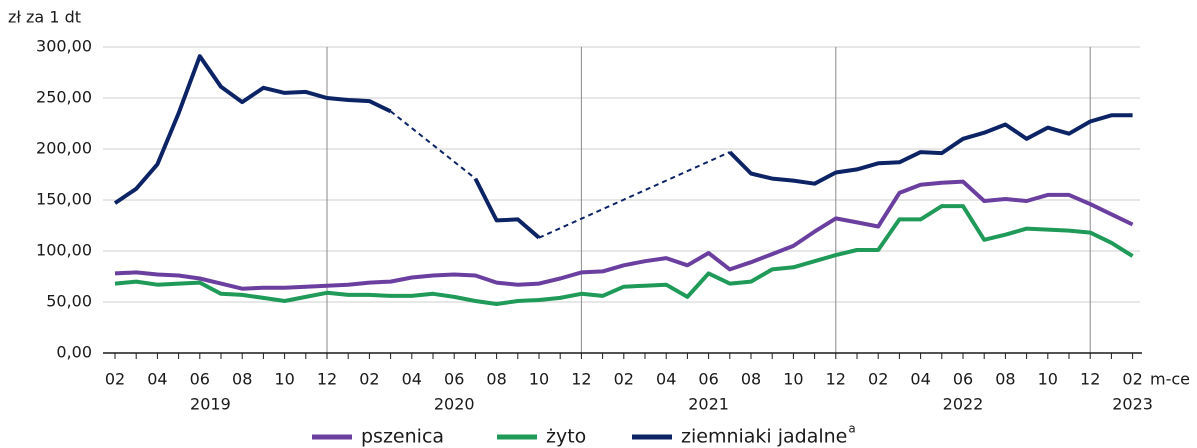 This screenshot has height=448, width=1197. I want to click on year-label: 2023, so click(1132, 404).